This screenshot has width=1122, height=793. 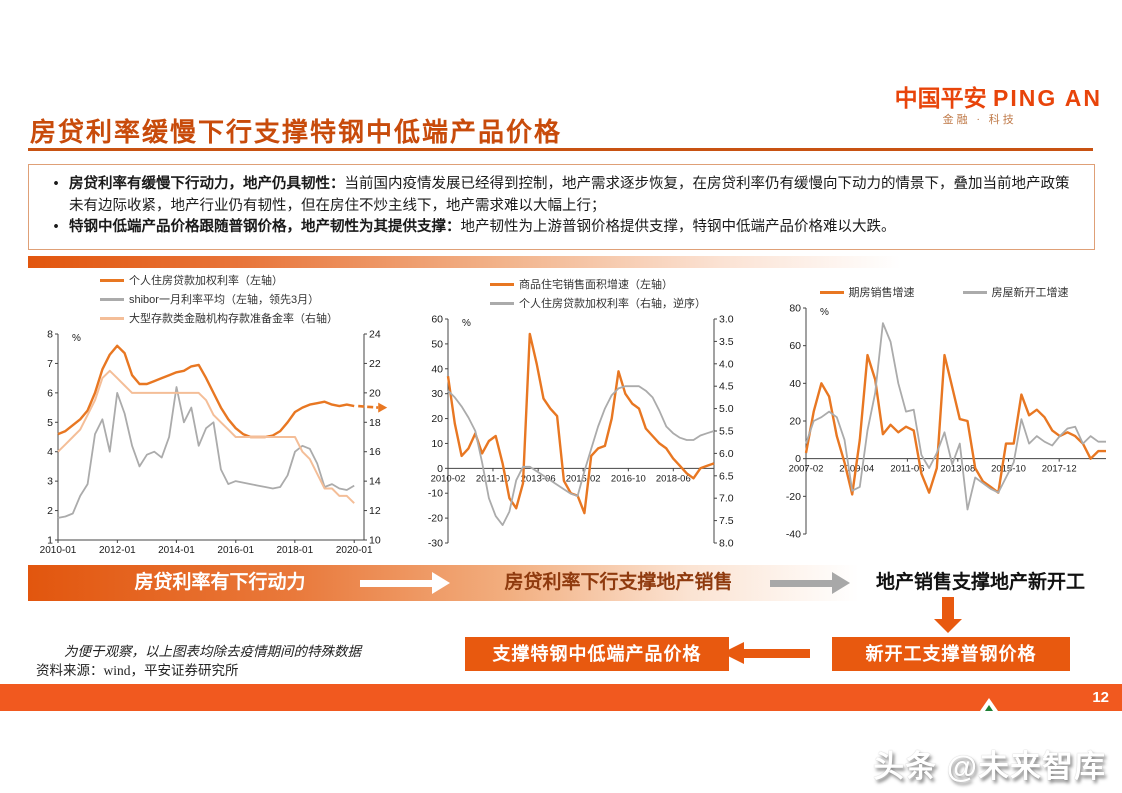 What do you see at coordinates (944, 292) in the screenshot?
I see `chart-legend: 期房销售增速 房屋新开工增速` at bounding box center [944, 292].